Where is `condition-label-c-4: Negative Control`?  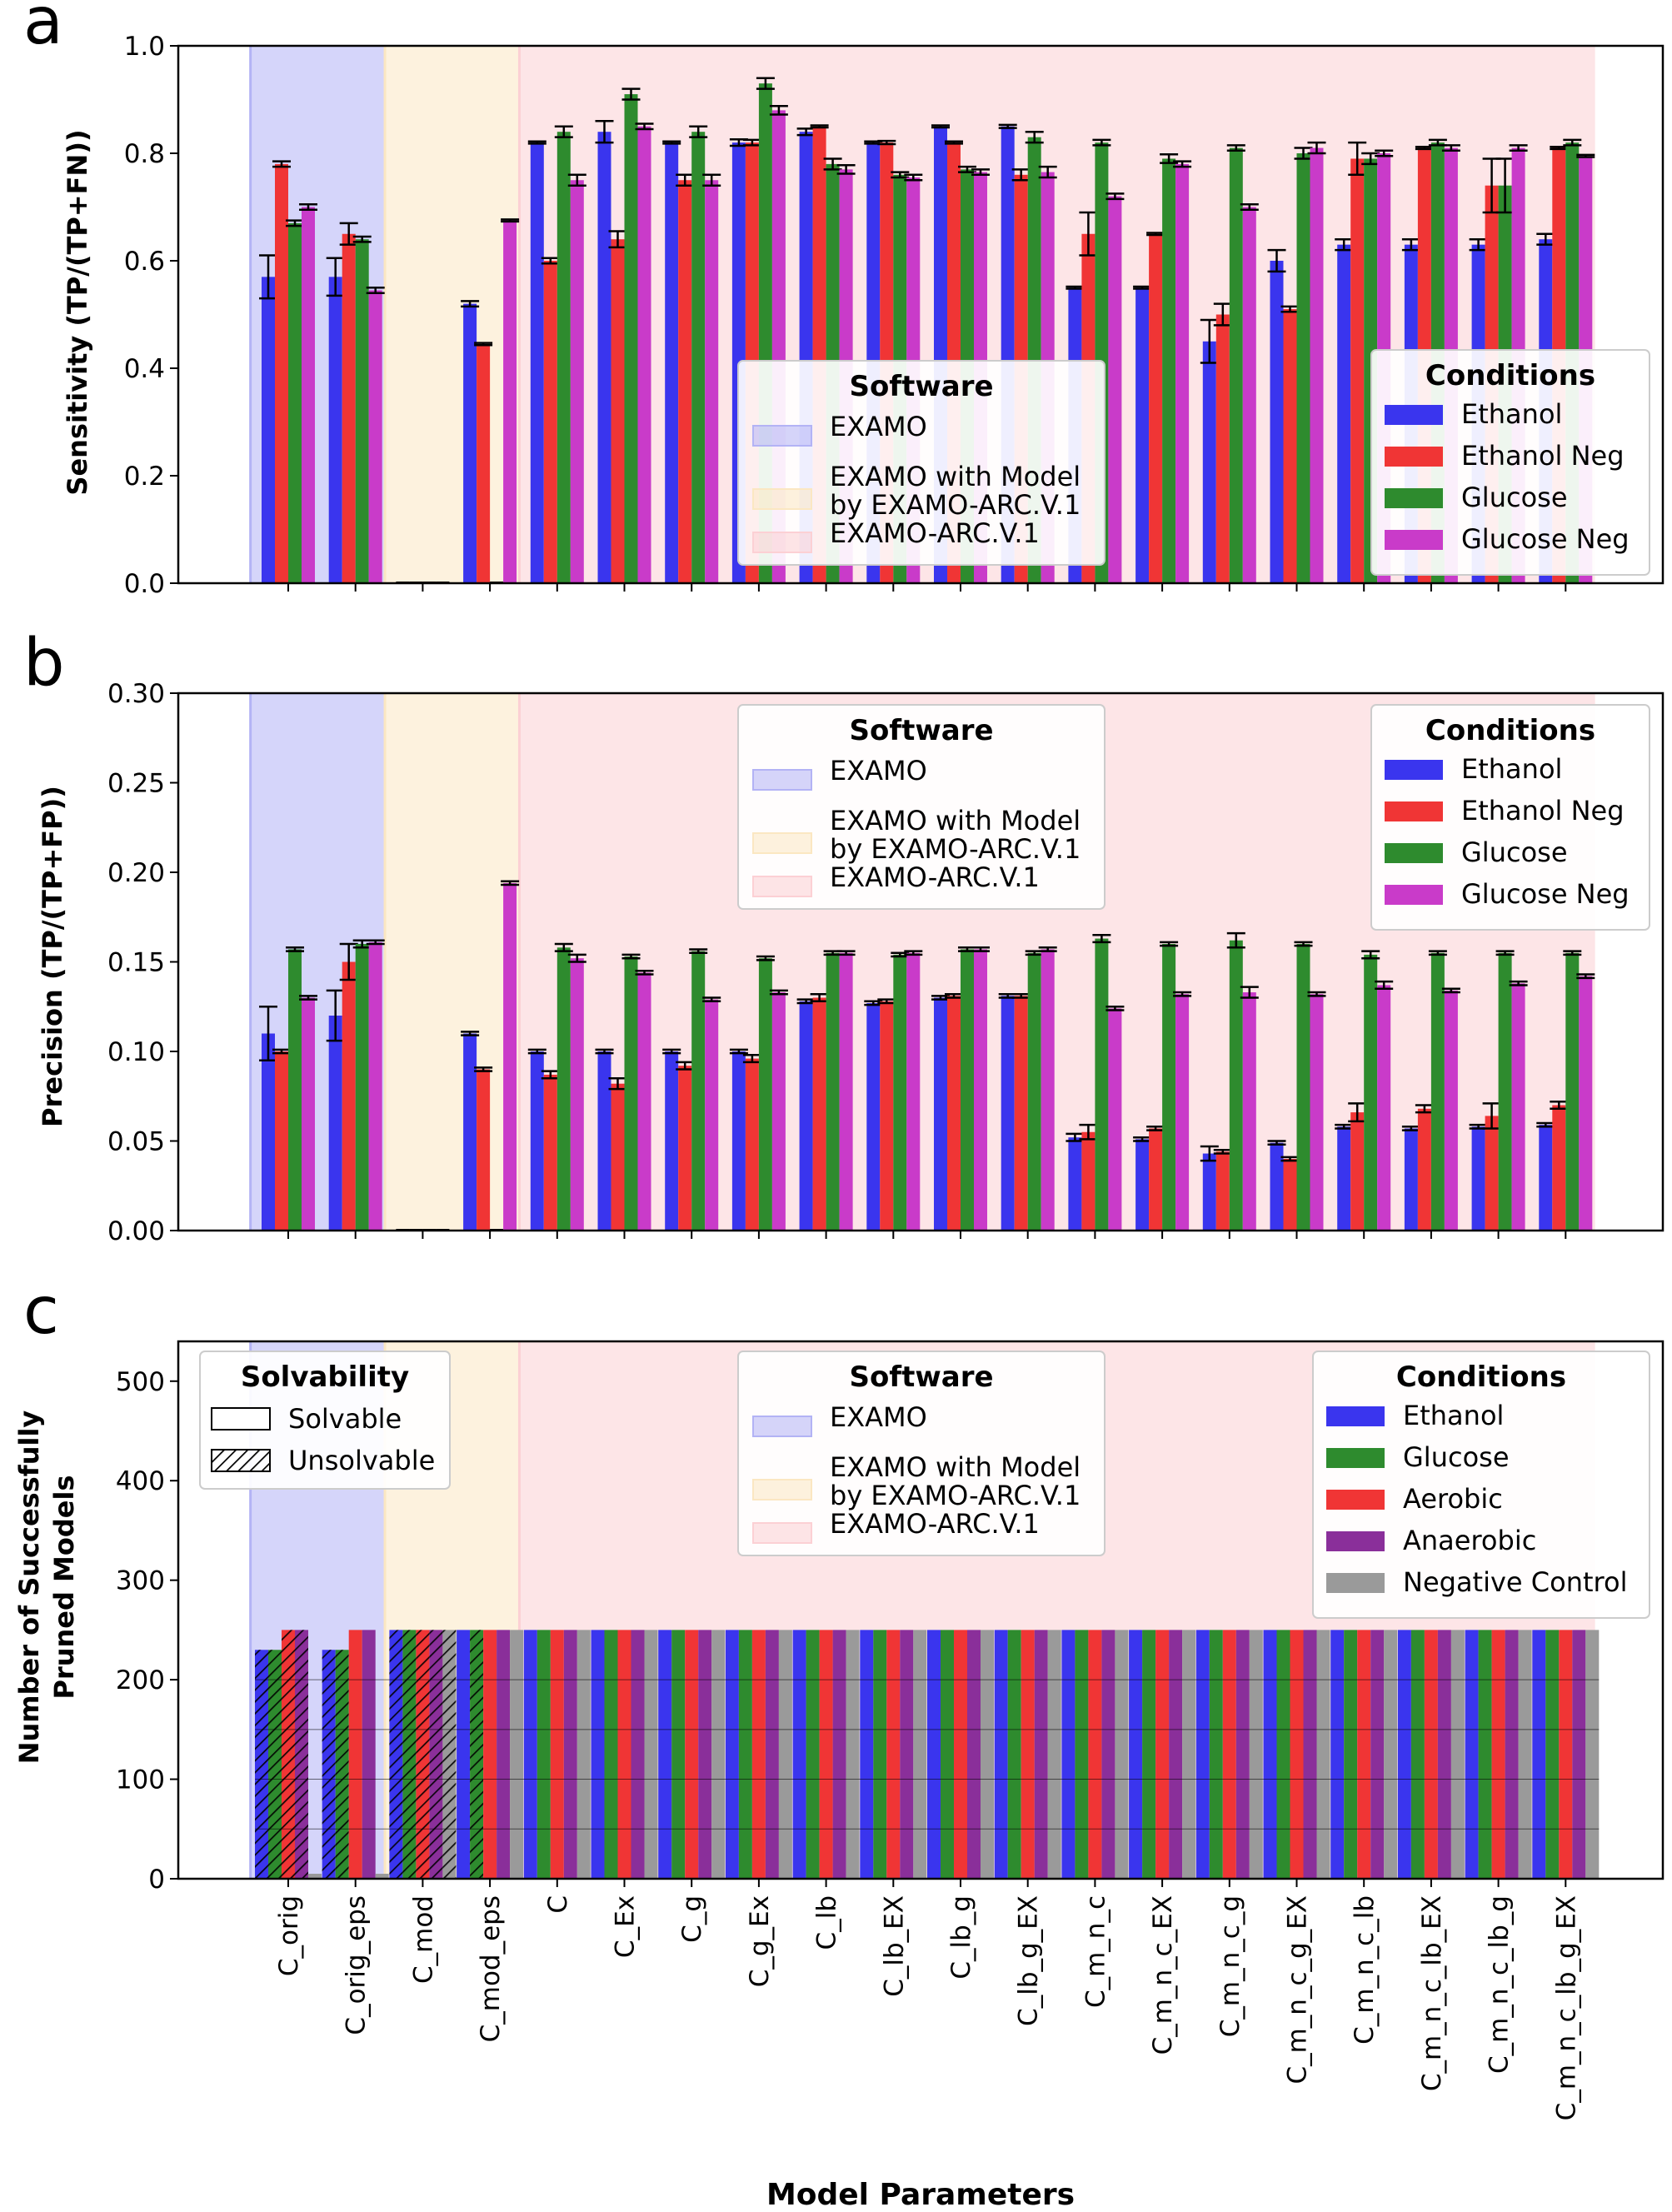 condition-label-c-4: Negative Control is located at coordinates (1515, 1582).